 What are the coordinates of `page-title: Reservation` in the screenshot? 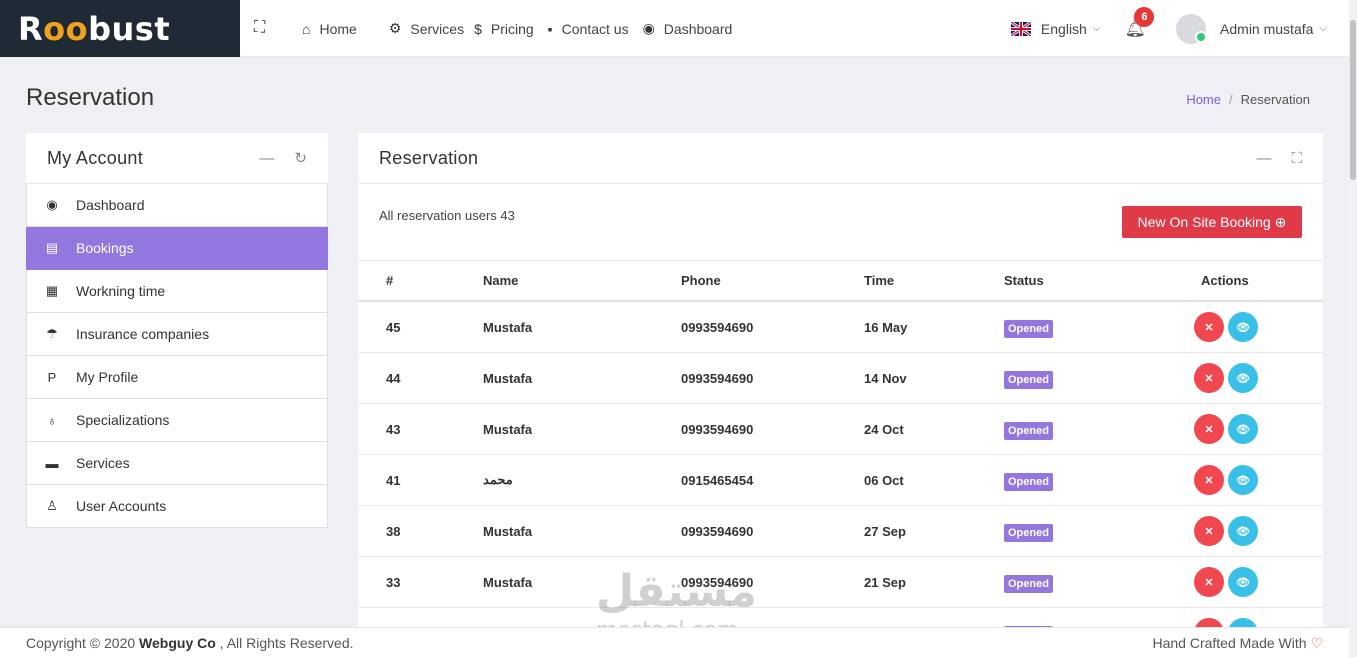 It's located at (90, 97).